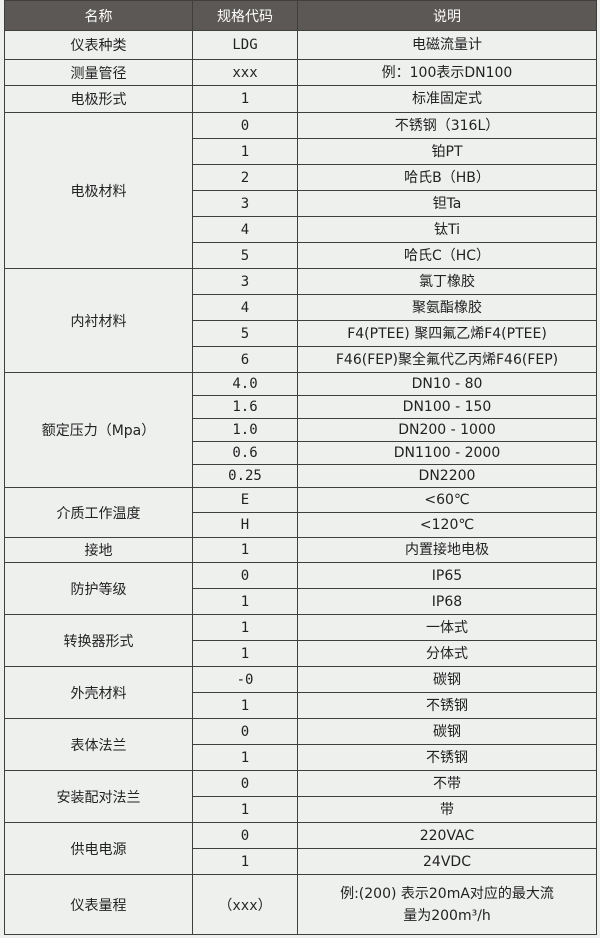 This screenshot has height=938, width=600. I want to click on header-row: 名称 规格代码 说明, so click(300, 15).